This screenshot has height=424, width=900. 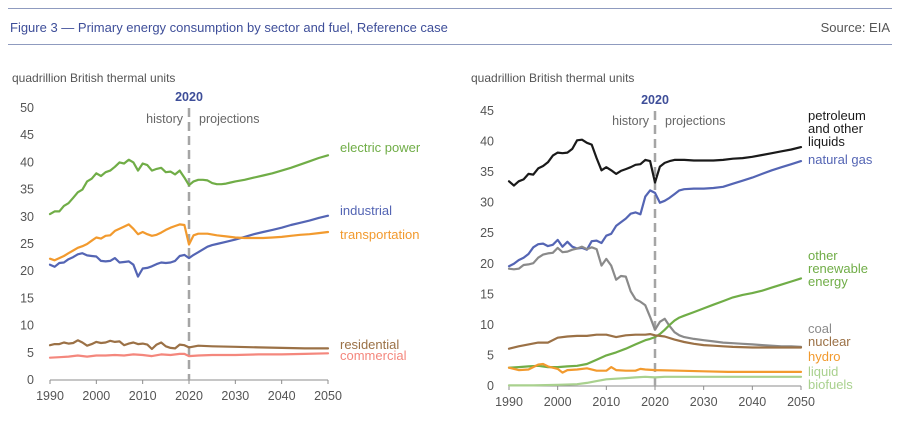 What do you see at coordinates (655, 214) in the screenshot?
I see `series-line-natural-gas` at bounding box center [655, 214].